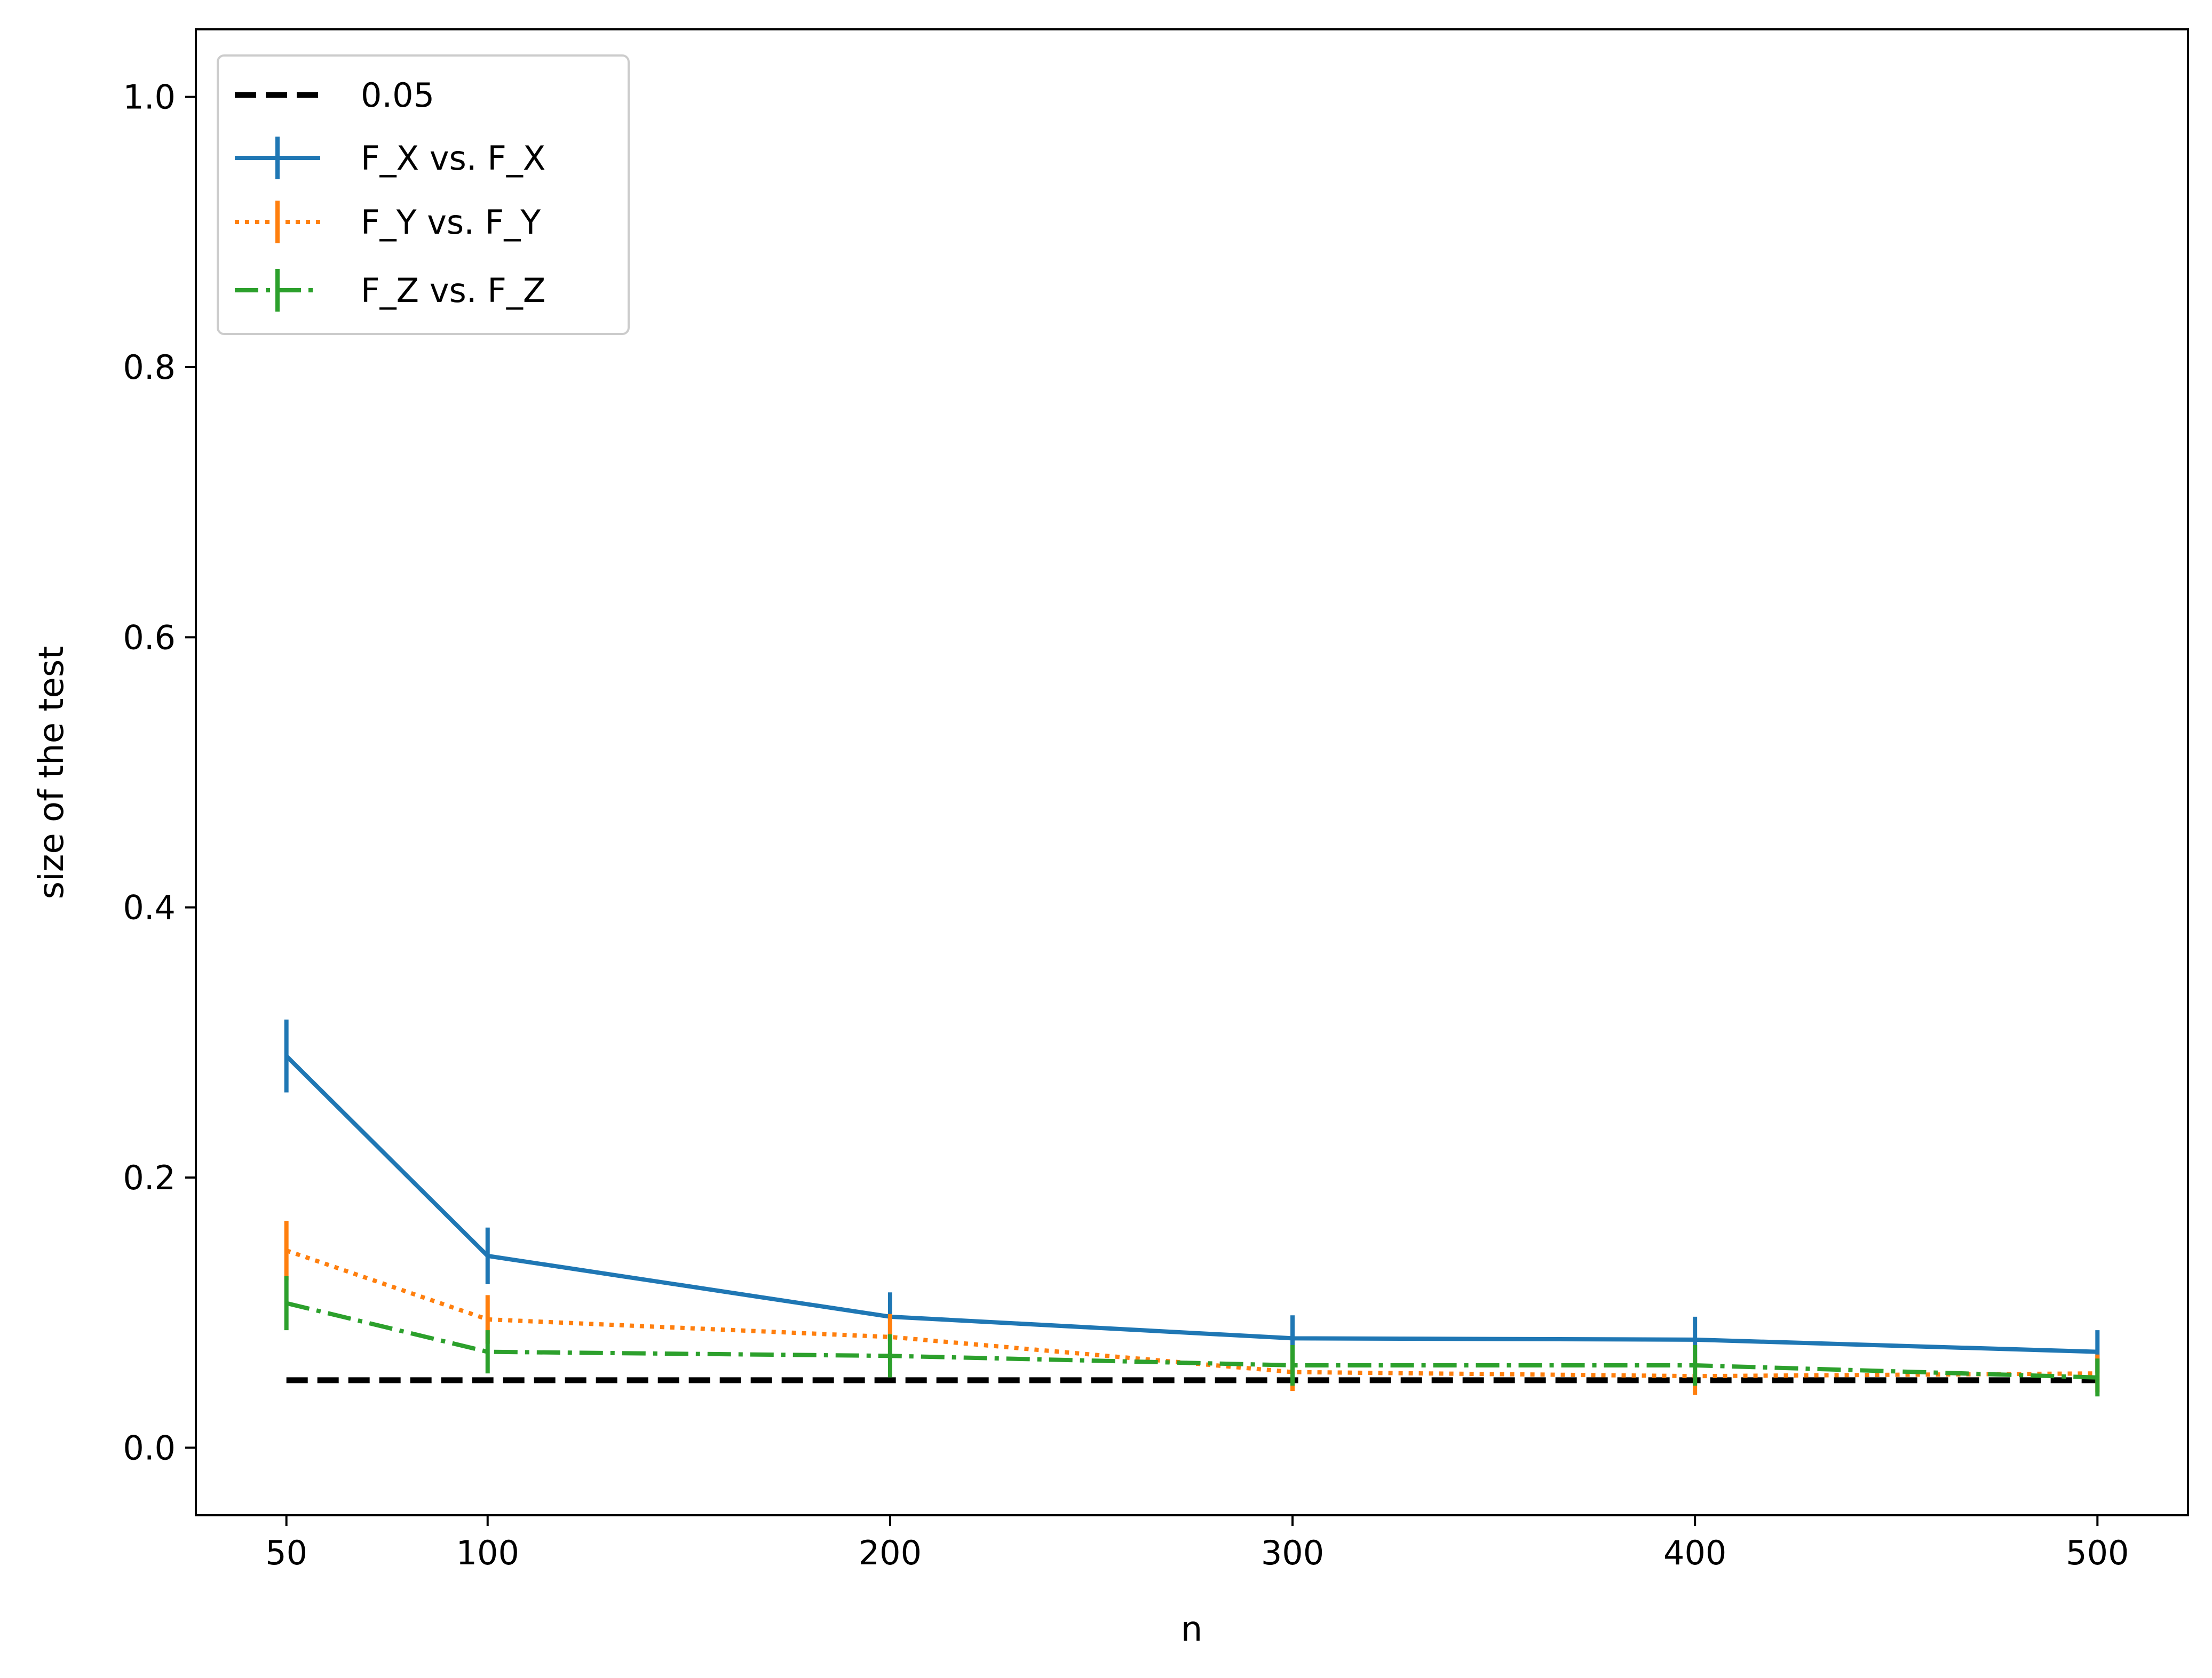 Image resolution: width=2212 pixels, height=1678 pixels. I want to click on x-tick-label: 200, so click(890, 1552).